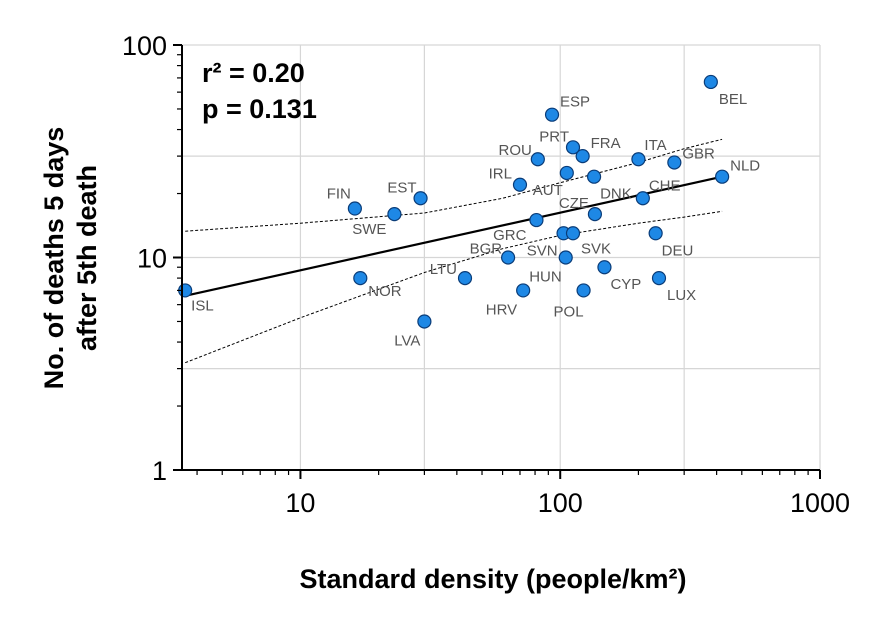 The image size is (889, 641). I want to click on point-label-svk: SVK, so click(596, 248).